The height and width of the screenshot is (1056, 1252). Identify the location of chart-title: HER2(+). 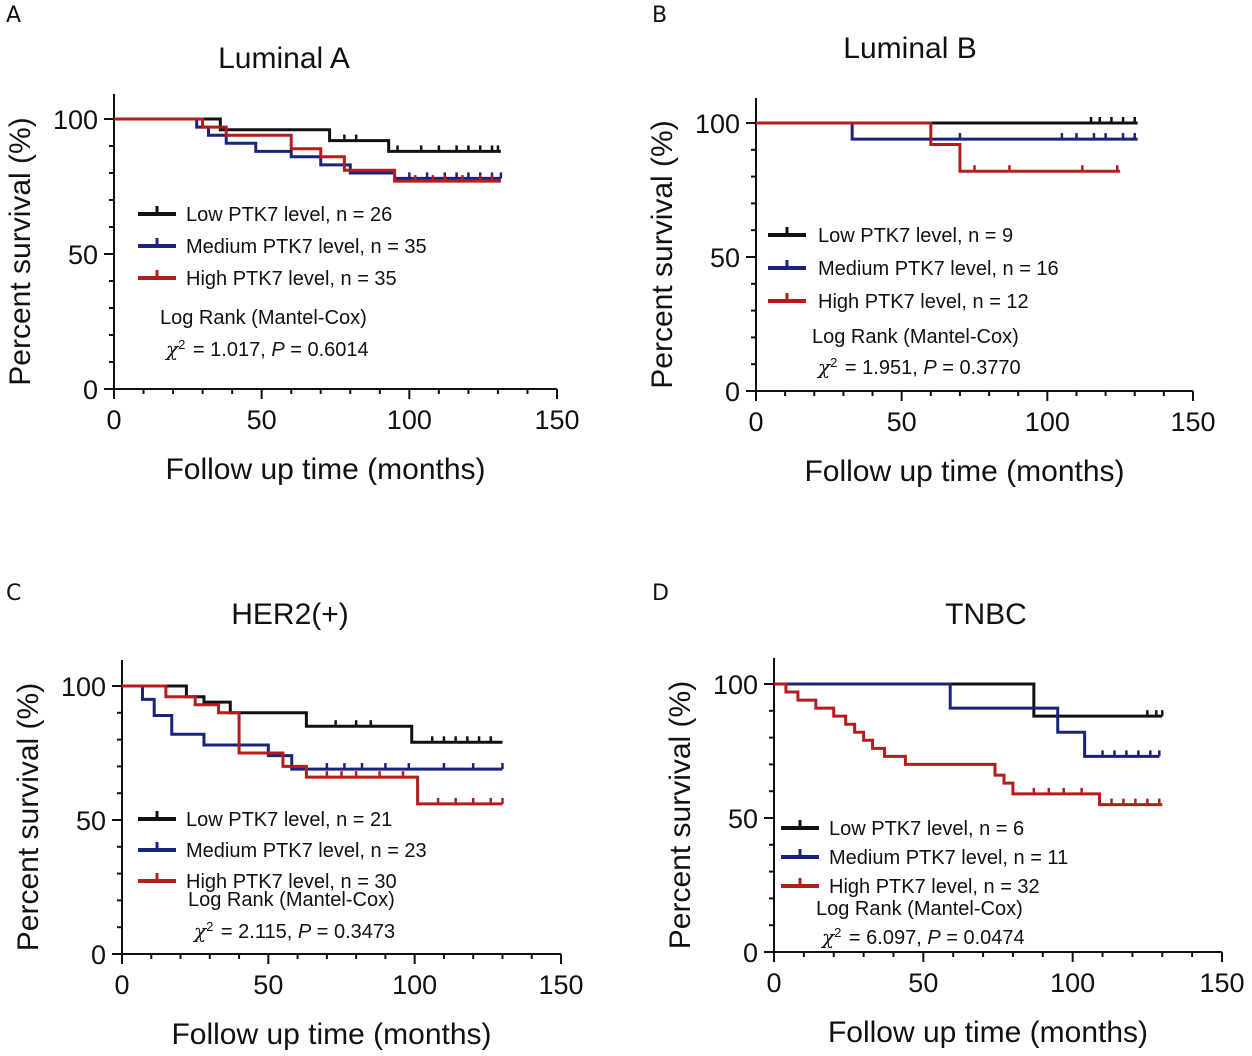
(290, 614).